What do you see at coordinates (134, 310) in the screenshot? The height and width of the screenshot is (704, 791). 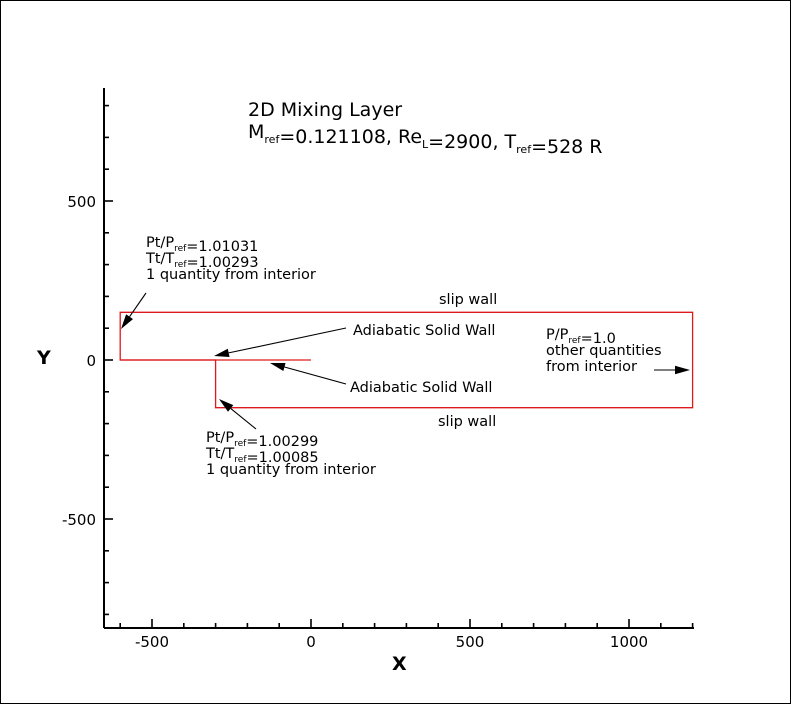 I see `upper-inlet-arrow` at bounding box center [134, 310].